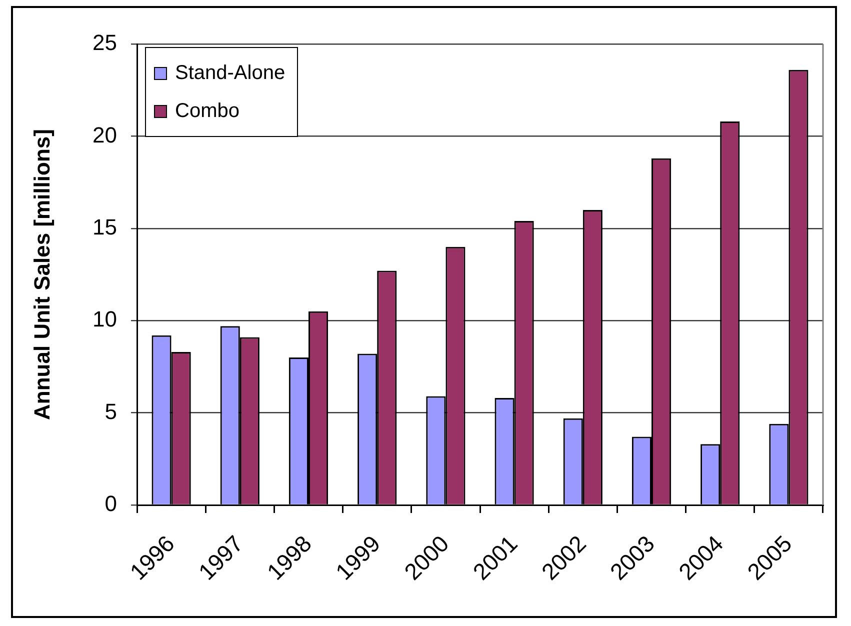  I want to click on y-tick-label: 25, so click(104, 43).